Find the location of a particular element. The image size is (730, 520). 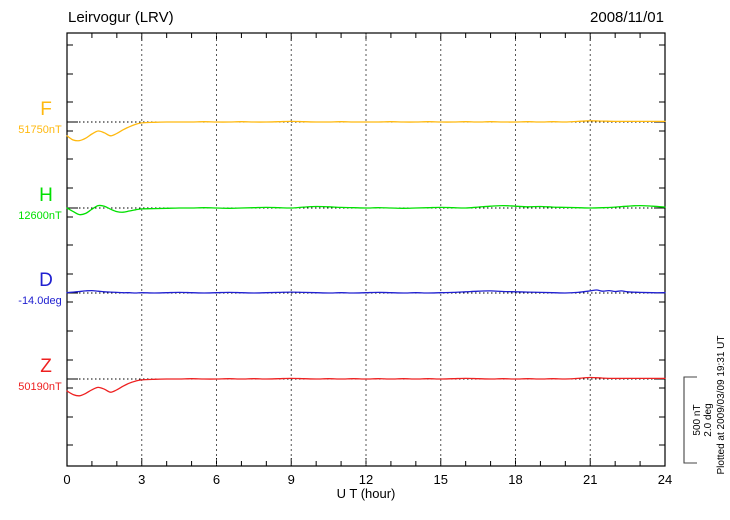

series-label-f: F is located at coordinates (46, 109).